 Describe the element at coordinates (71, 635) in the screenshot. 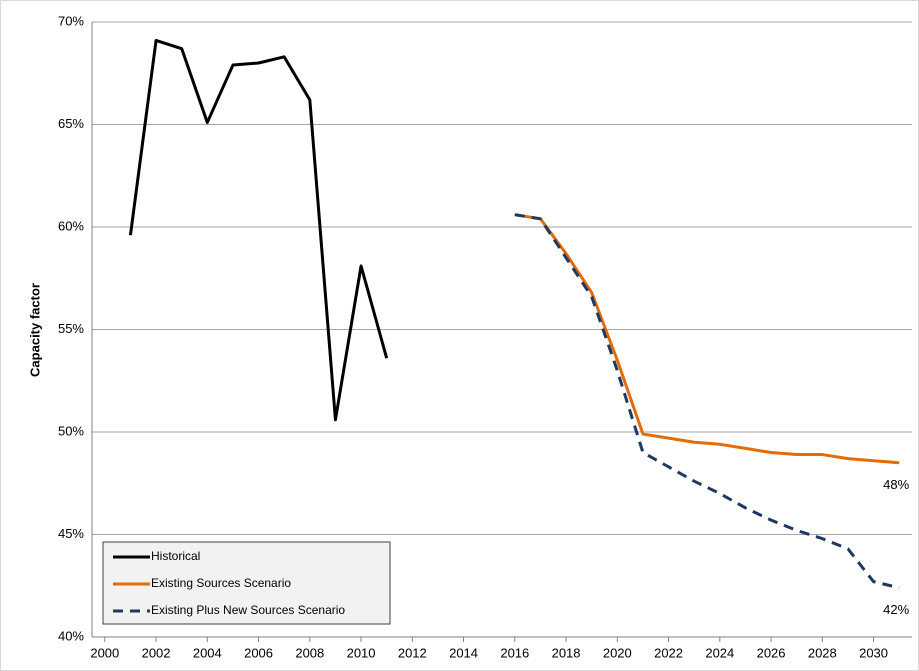

I see `y-tick-label: 40%` at that location.